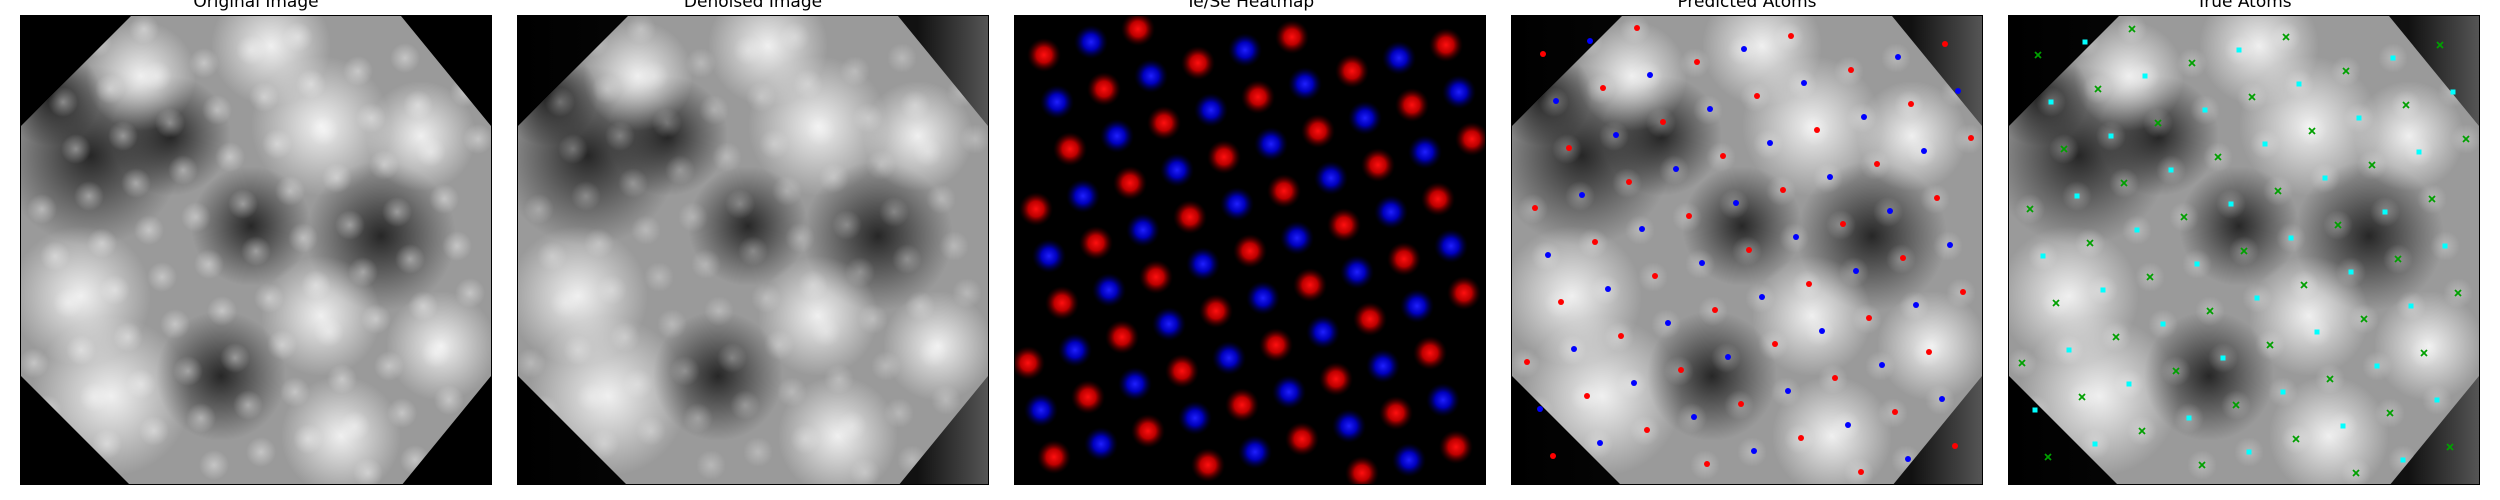 The image size is (2500, 500). I want to click on panel-title: Denoised Image, so click(753, 6).